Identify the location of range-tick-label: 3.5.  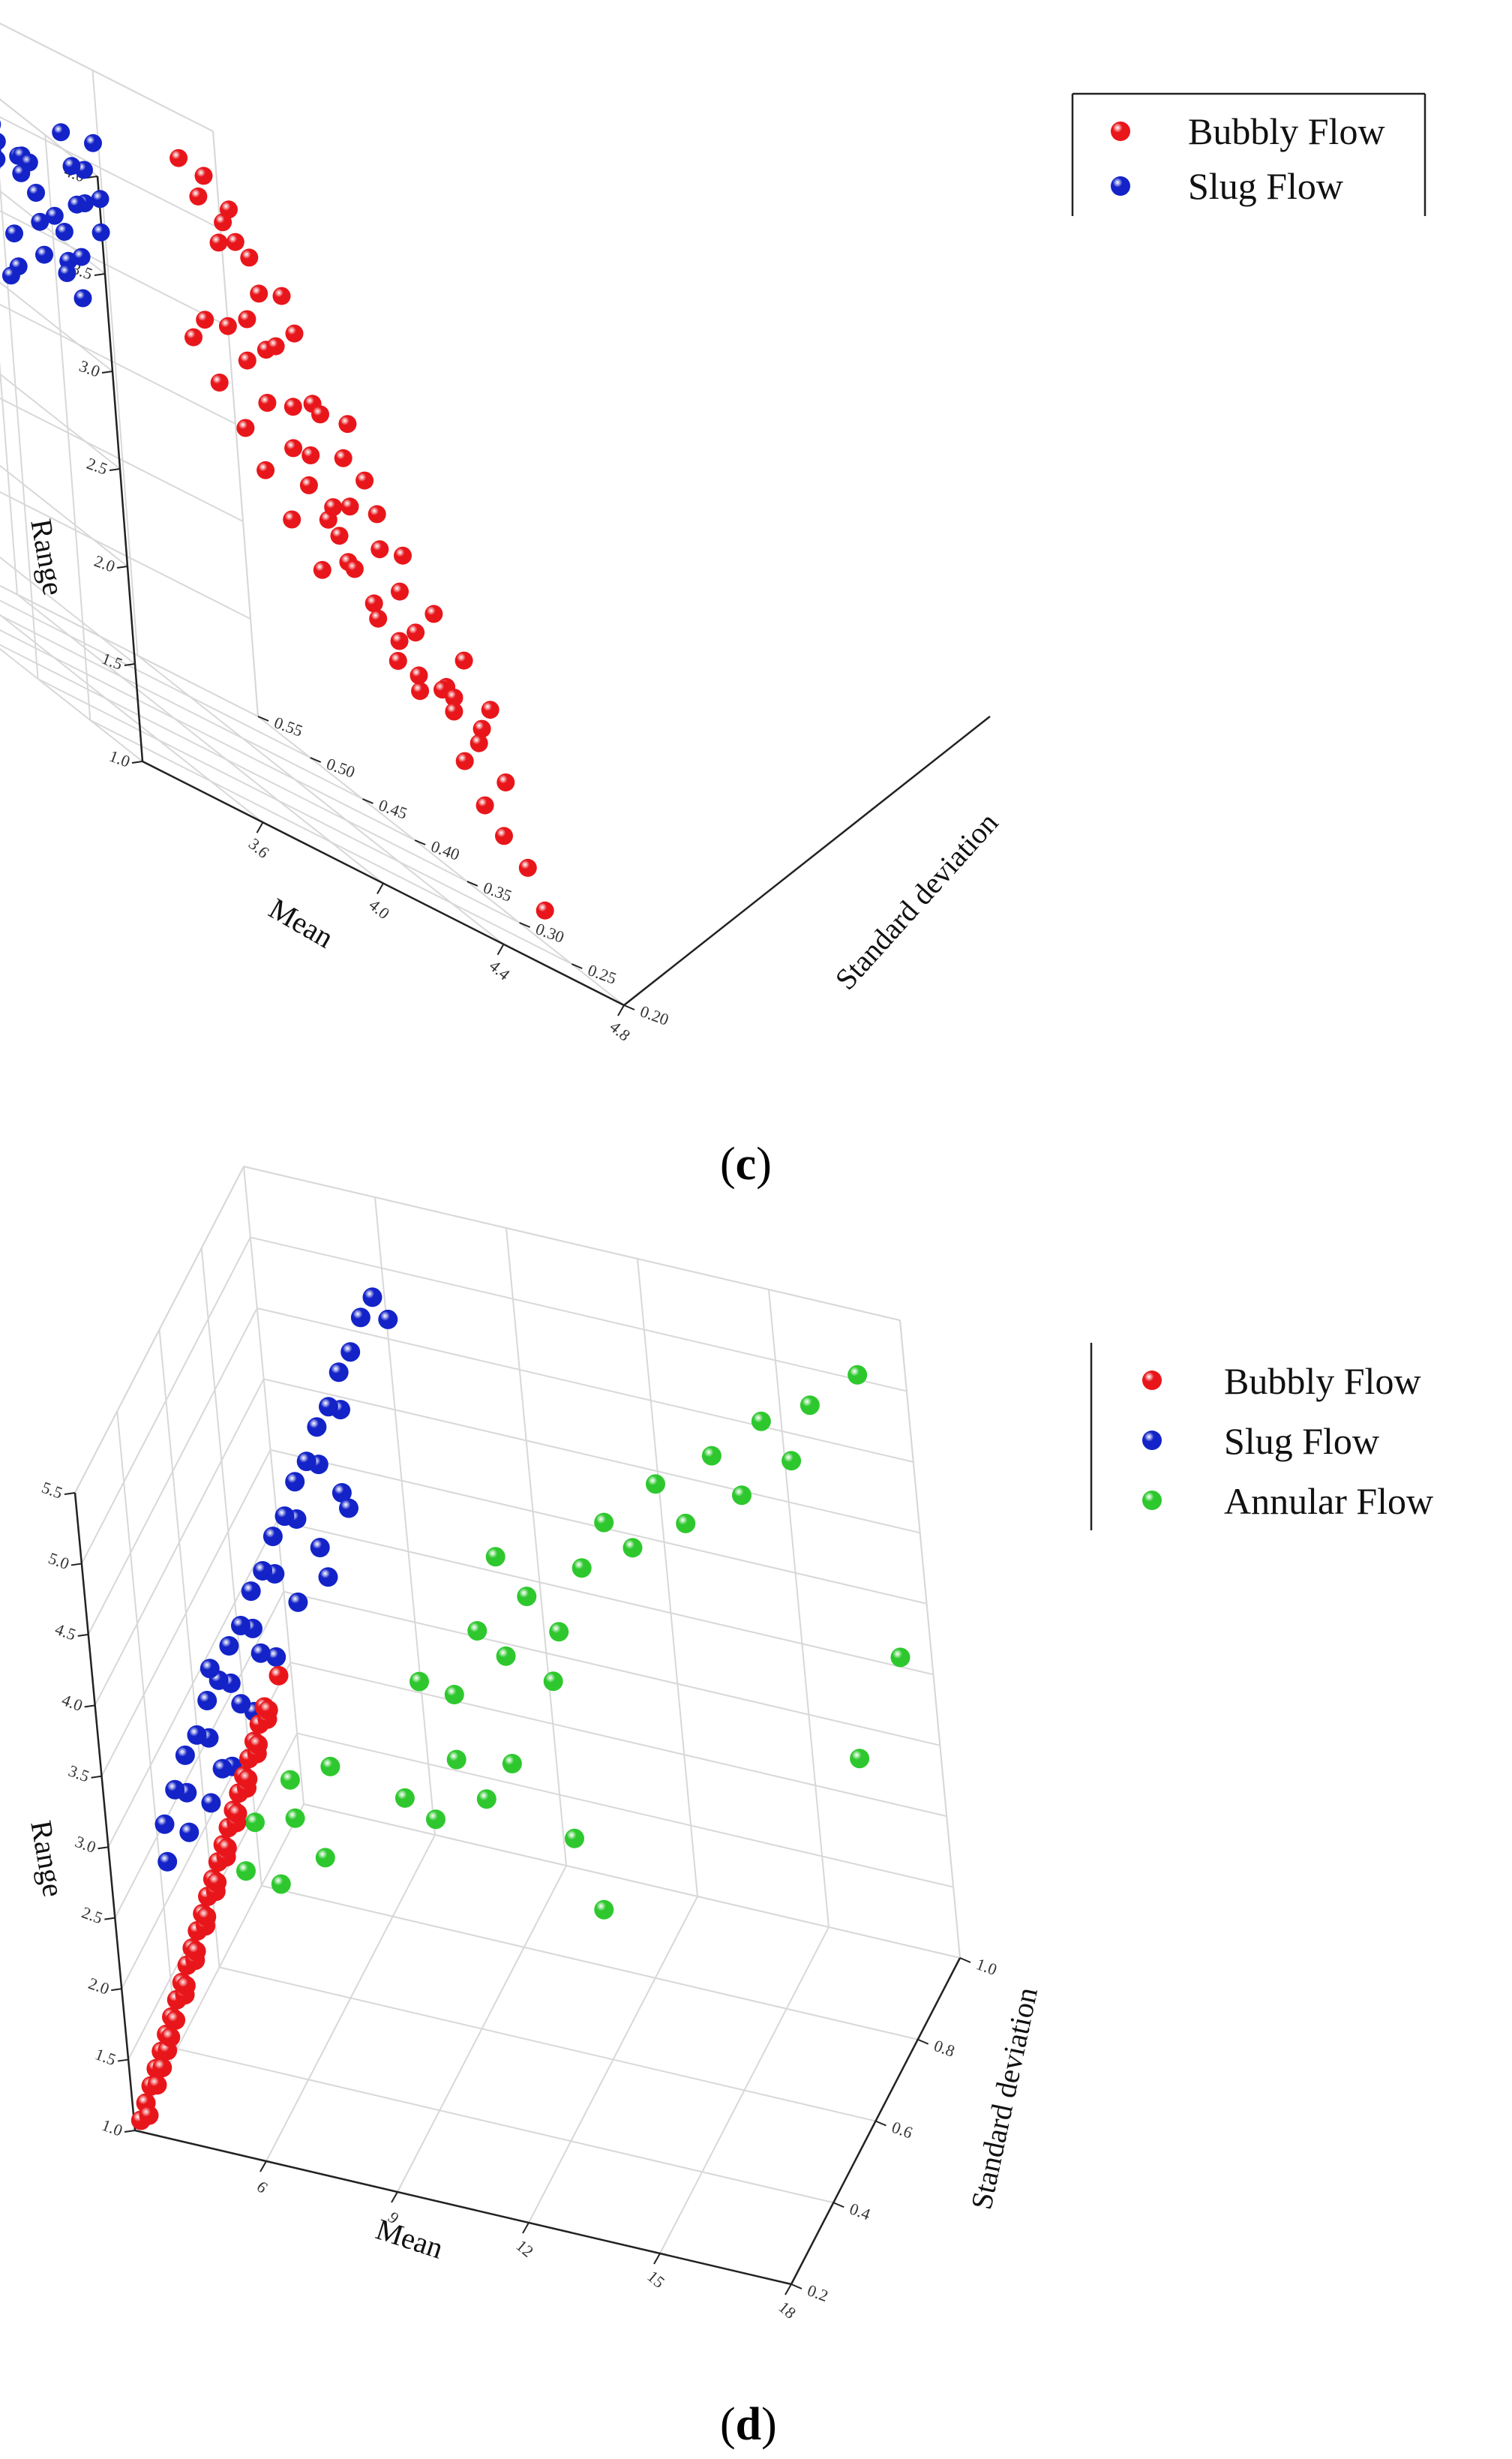
(79, 1774).